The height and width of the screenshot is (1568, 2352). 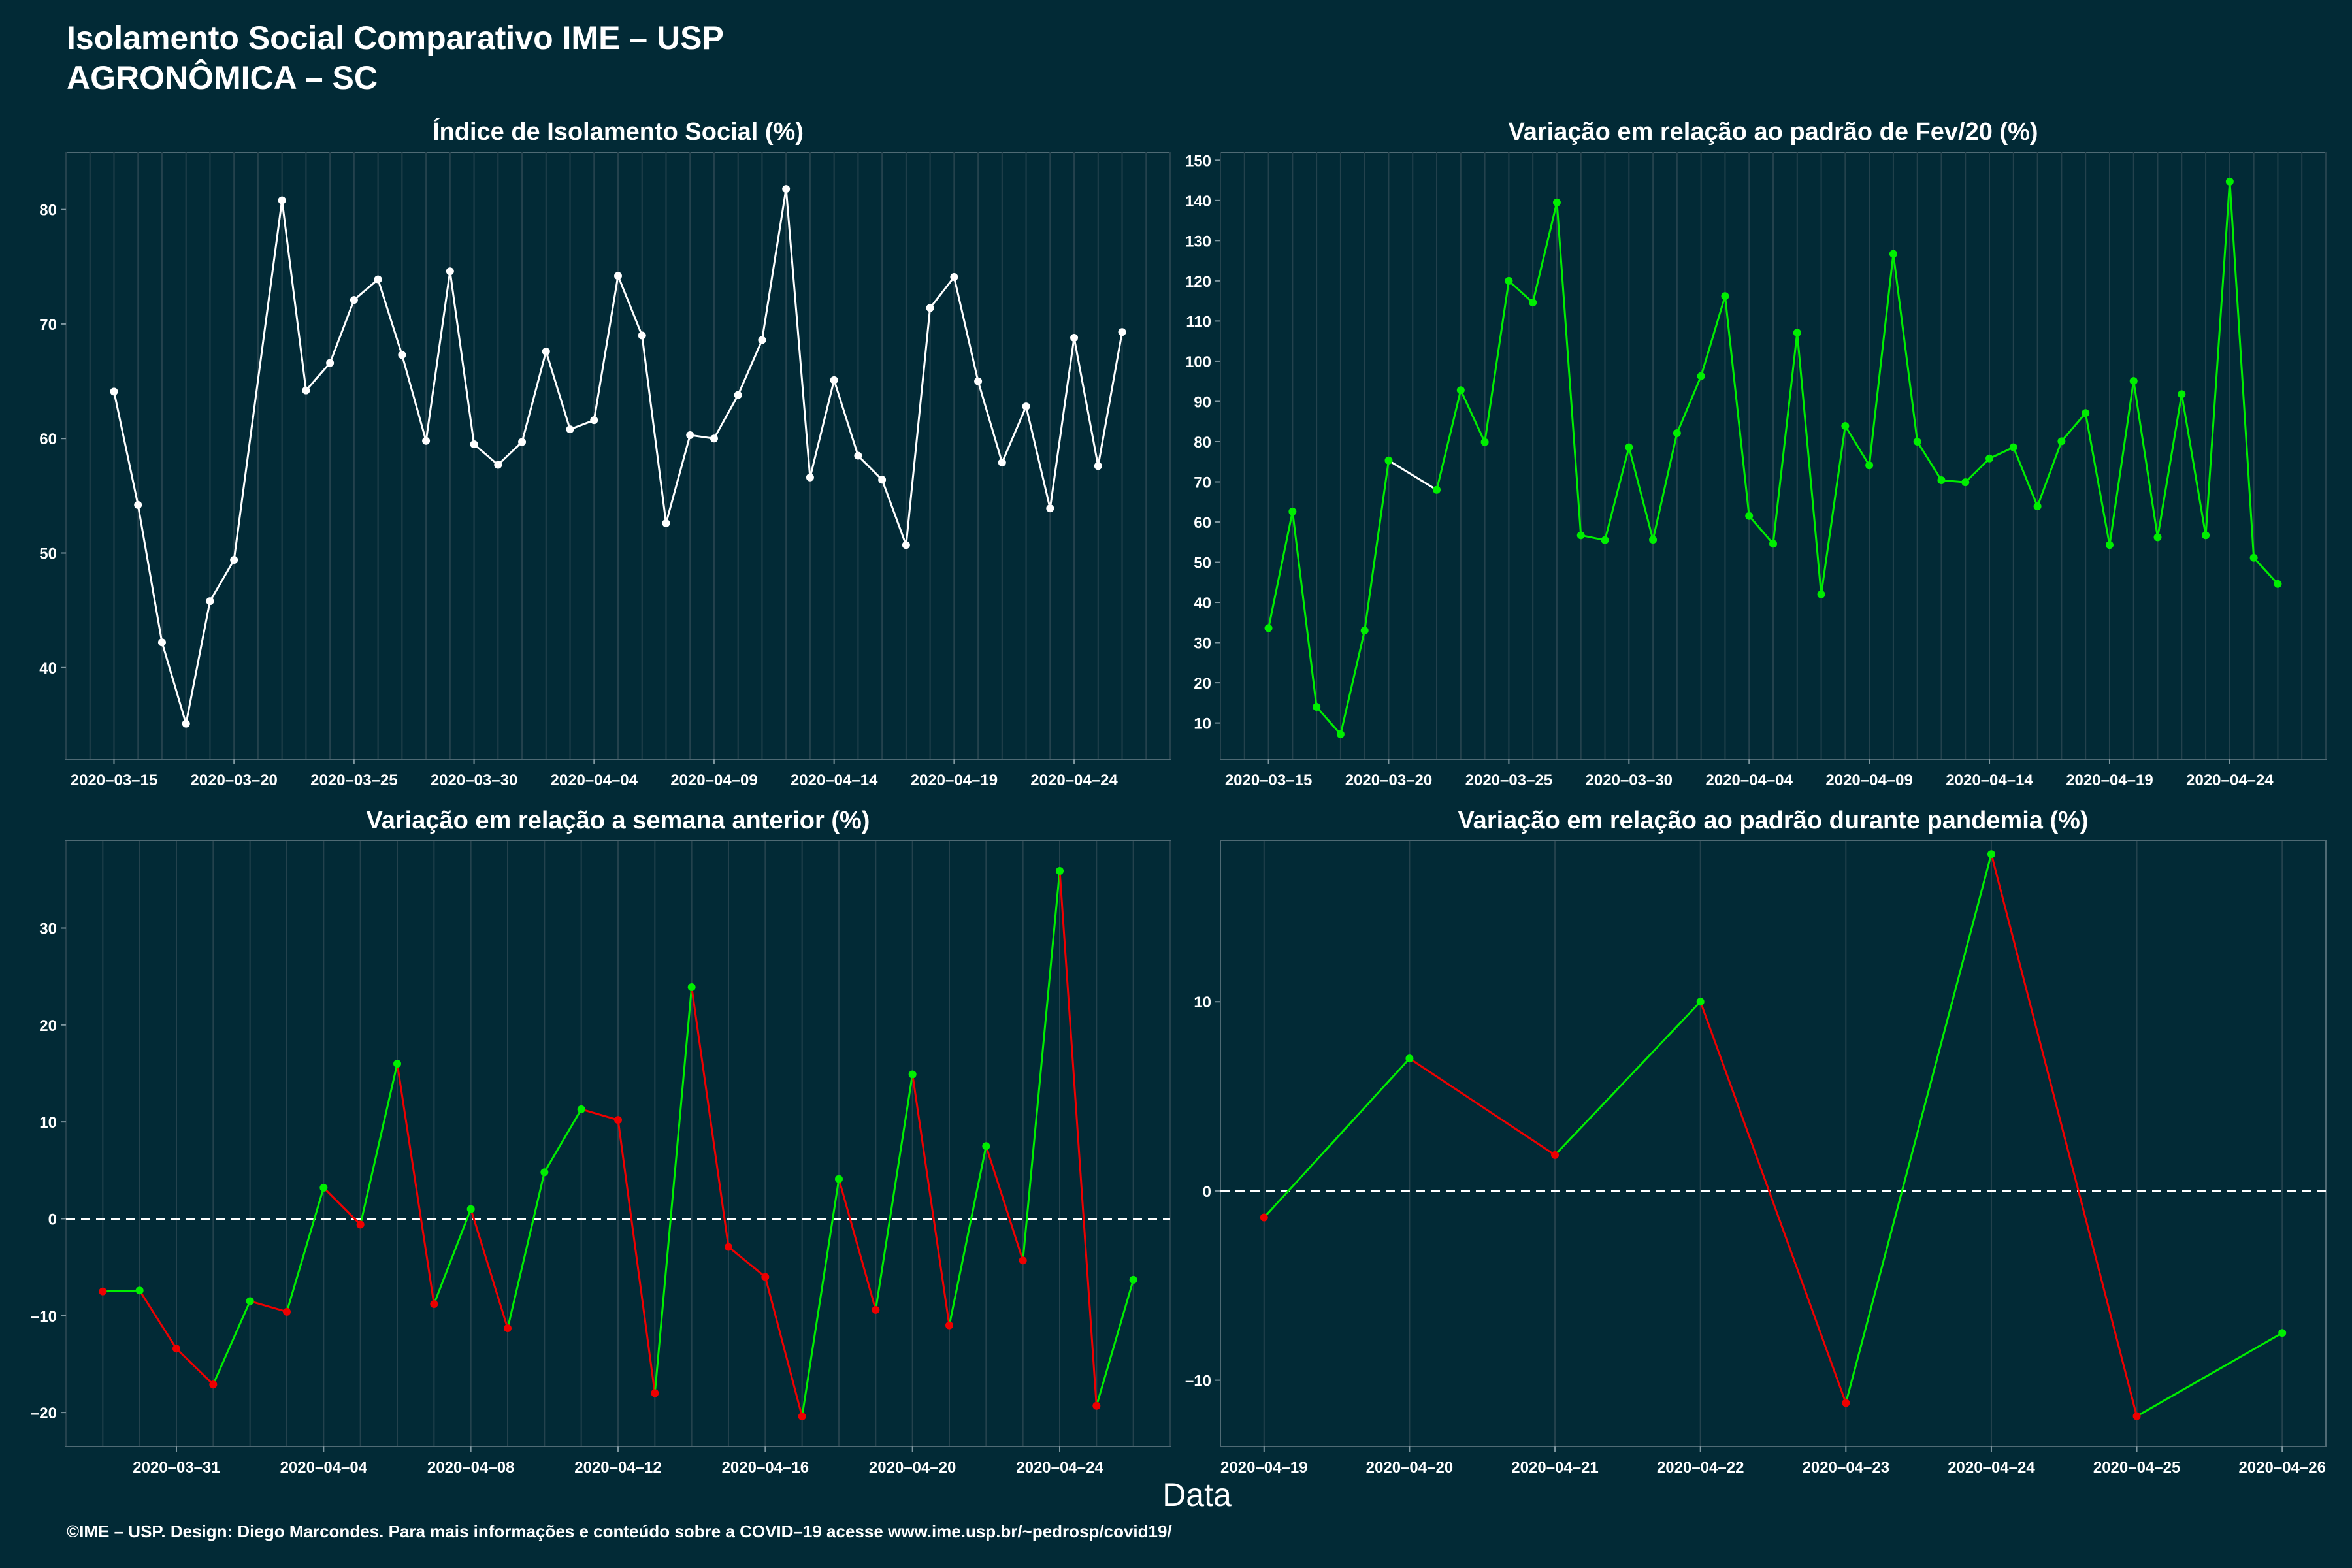 I want to click on y-tick-label: 130, so click(x=1198, y=241).